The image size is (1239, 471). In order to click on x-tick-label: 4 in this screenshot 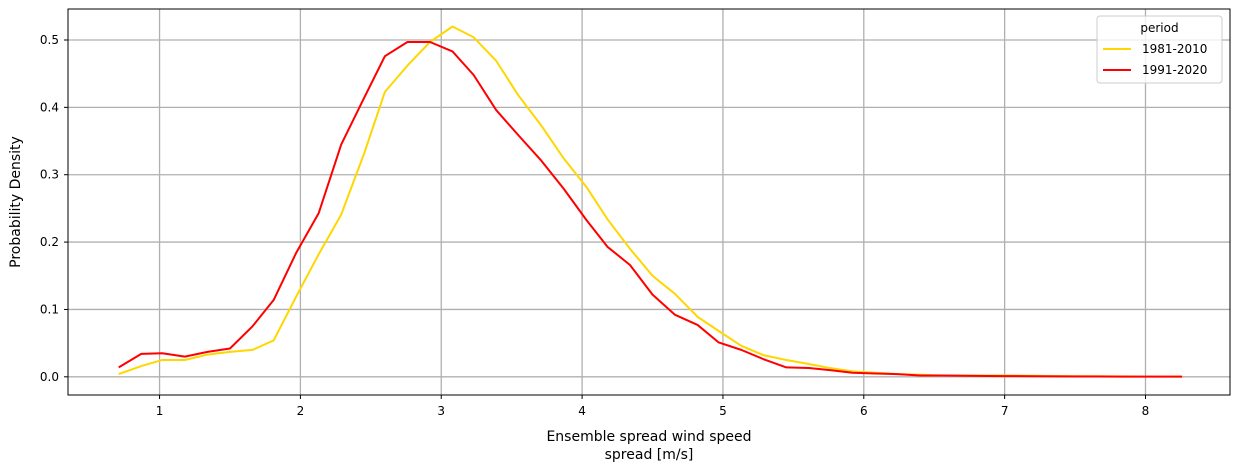, I will do `click(582, 411)`.